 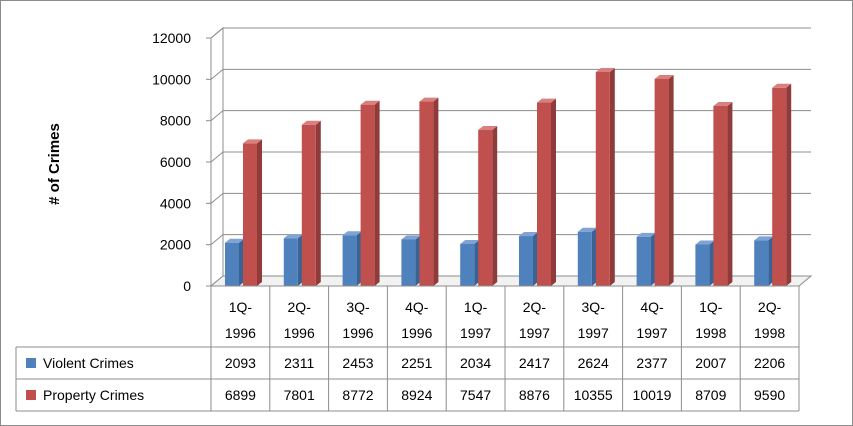 What do you see at coordinates (475, 363) in the screenshot?
I see `table-value: 2034` at bounding box center [475, 363].